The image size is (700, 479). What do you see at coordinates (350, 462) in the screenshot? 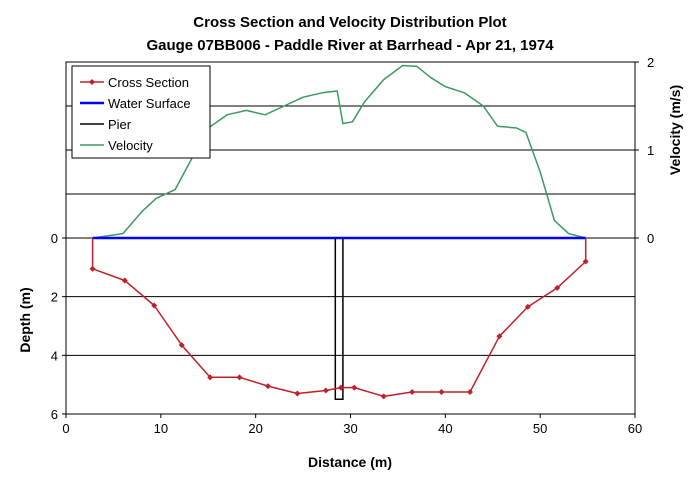
I see `x-axis-label: Distance (m)` at bounding box center [350, 462].